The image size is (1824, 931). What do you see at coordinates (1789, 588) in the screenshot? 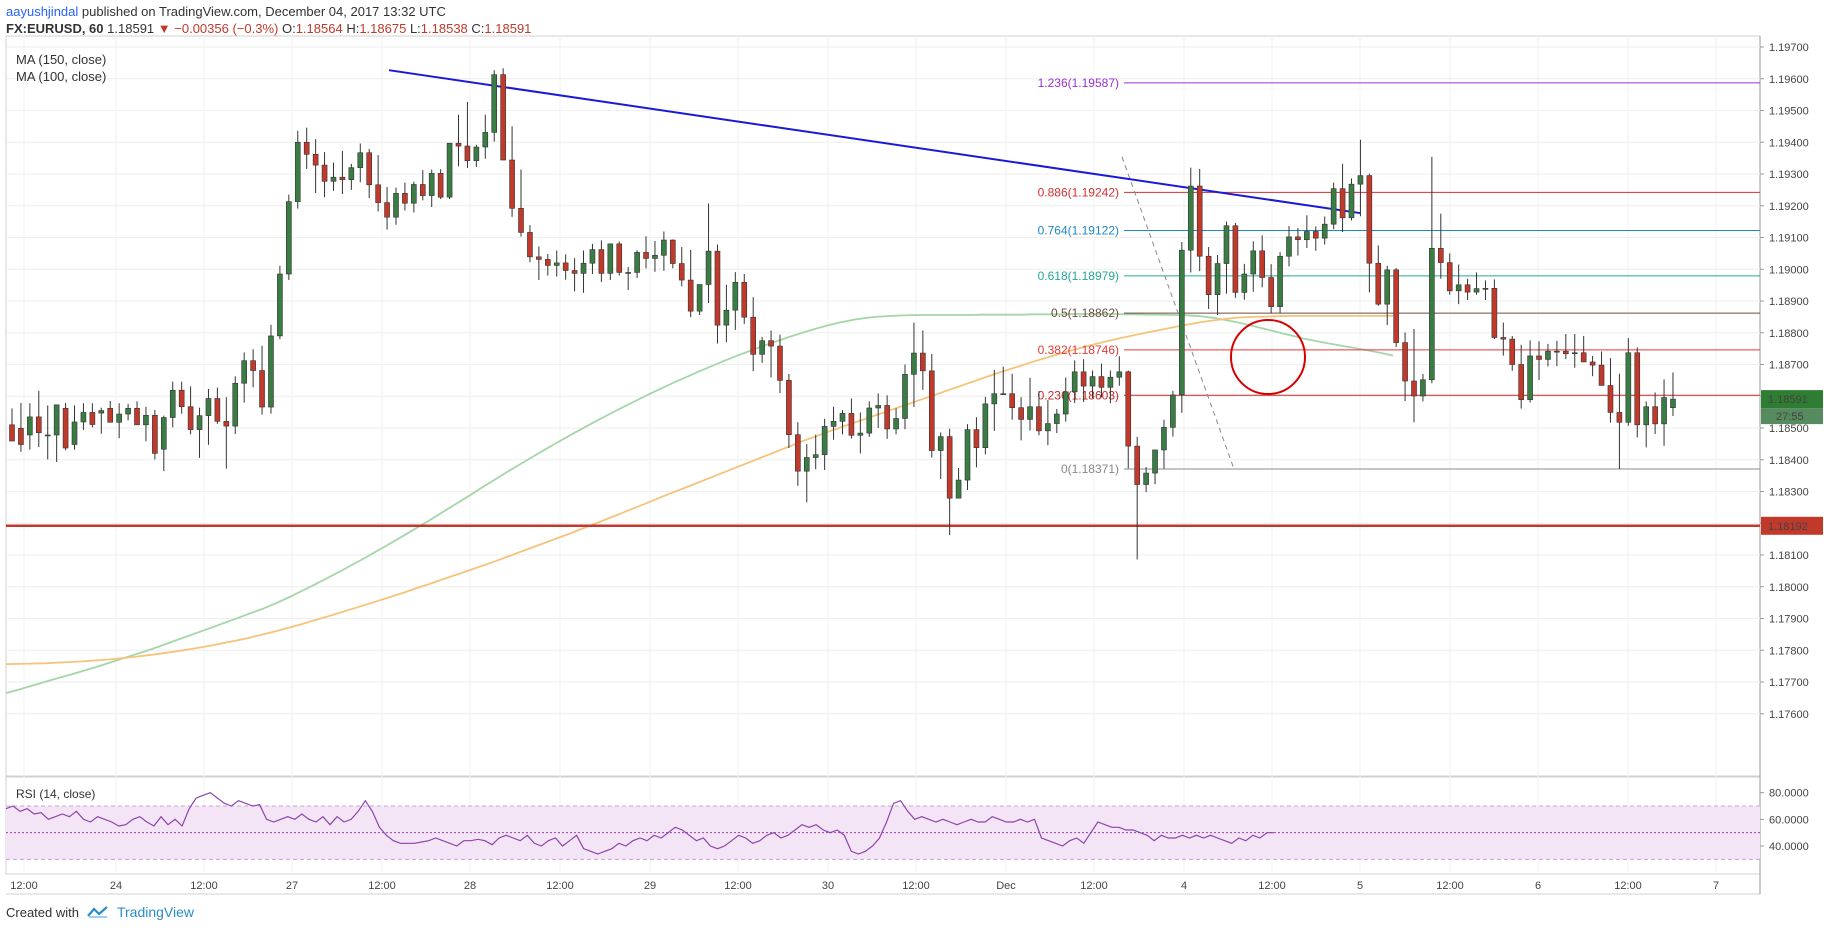
I see `y-tick-label: 1.18000` at bounding box center [1789, 588].